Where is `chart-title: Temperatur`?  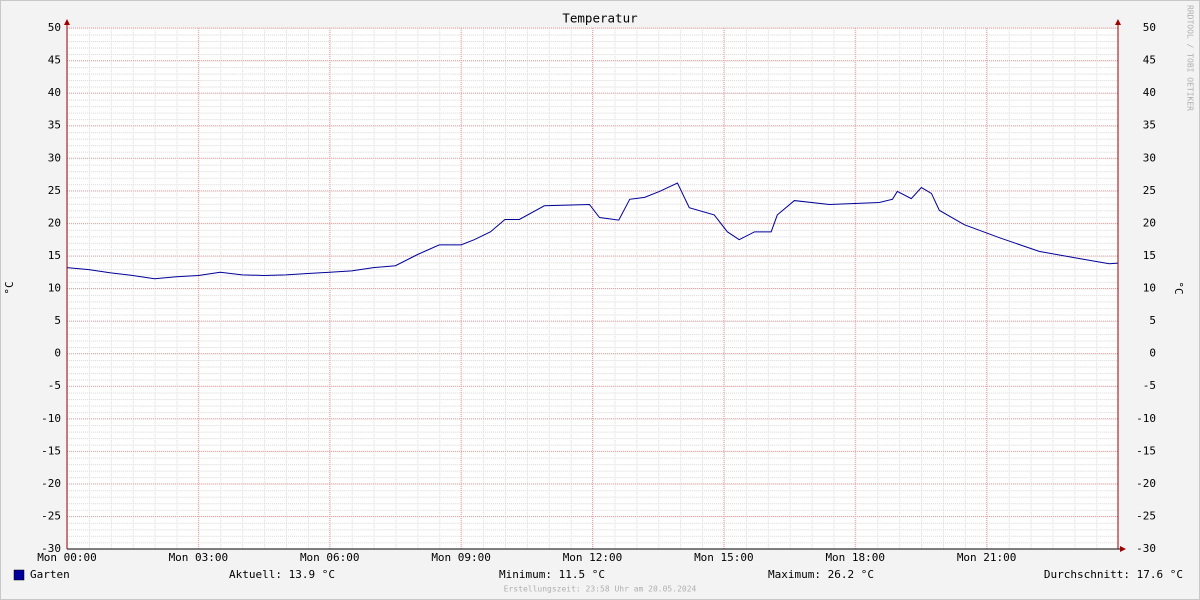 chart-title: Temperatur is located at coordinates (600, 18).